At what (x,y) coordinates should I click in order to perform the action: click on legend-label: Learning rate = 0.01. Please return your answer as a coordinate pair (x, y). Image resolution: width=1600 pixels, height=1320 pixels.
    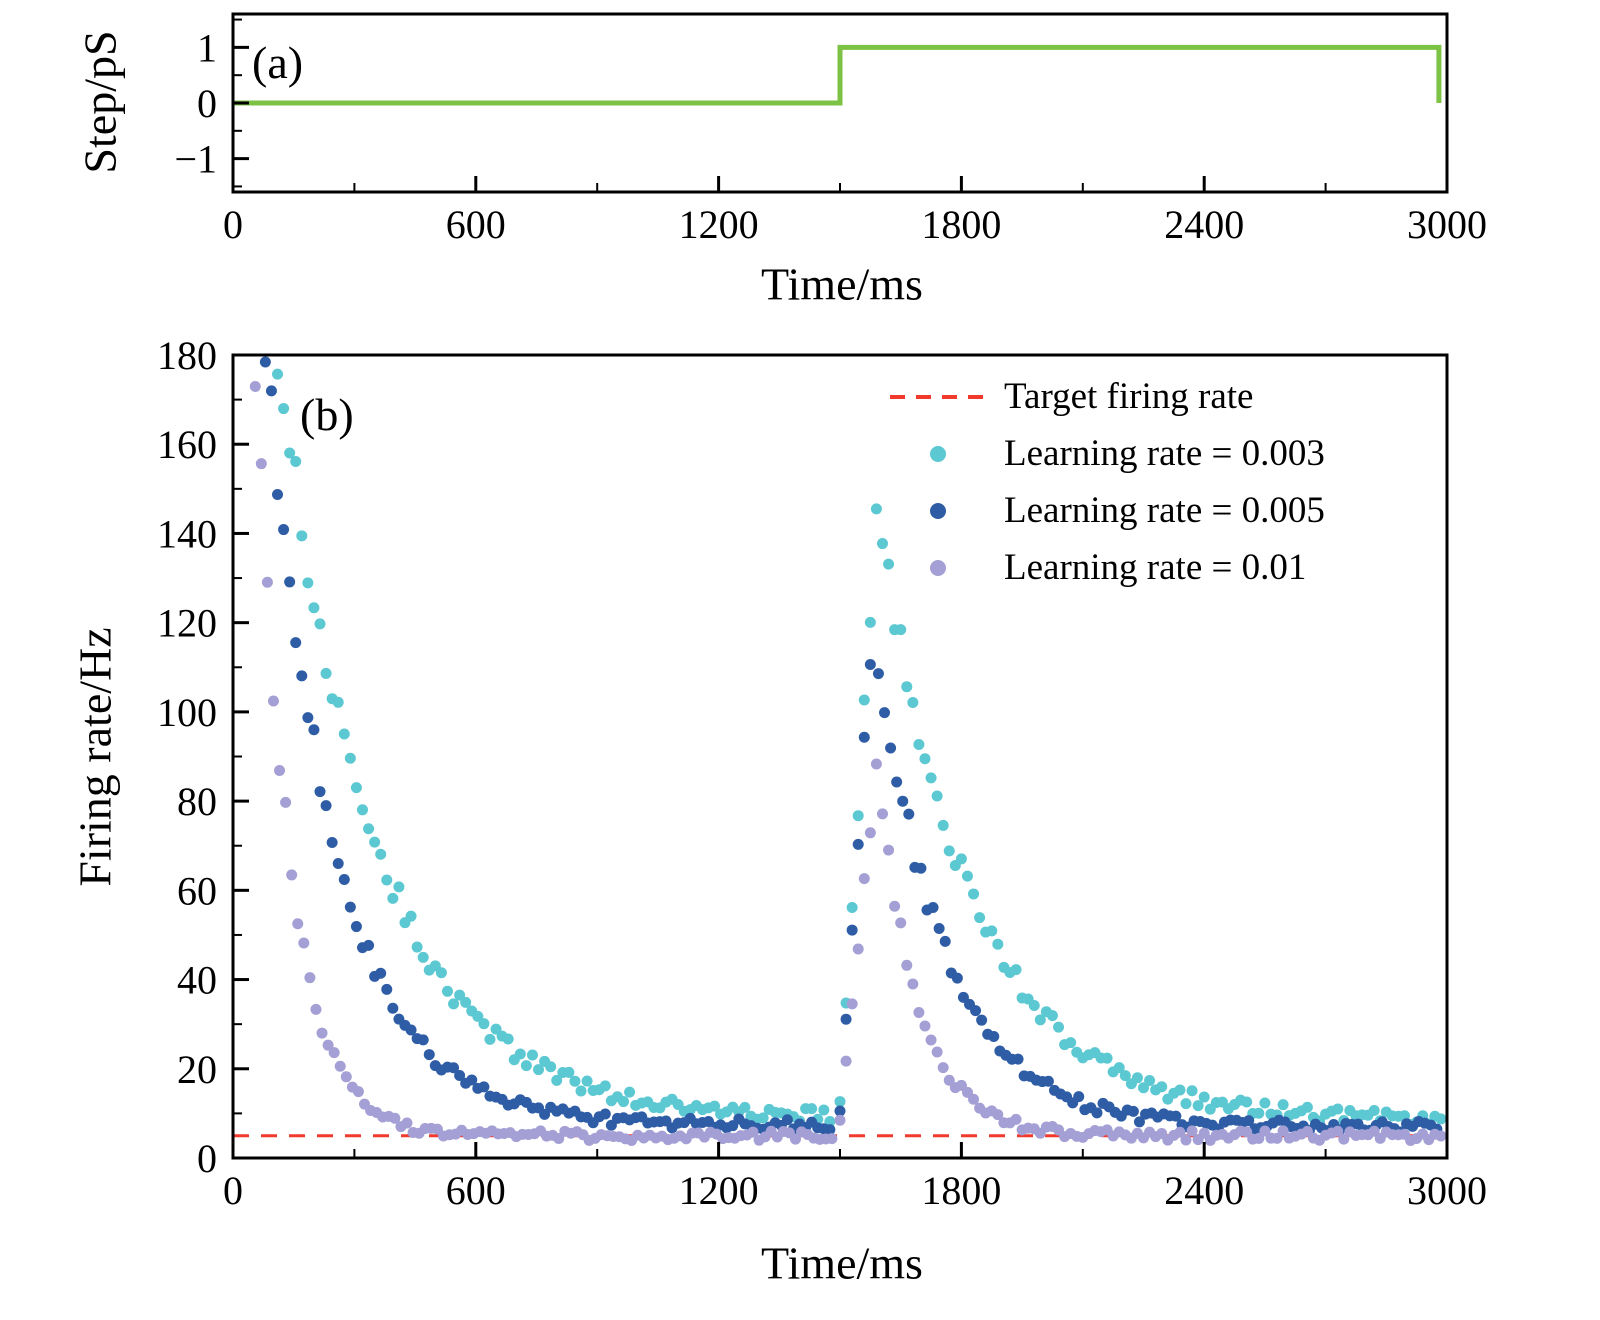
    Looking at the image, I should click on (1155, 567).